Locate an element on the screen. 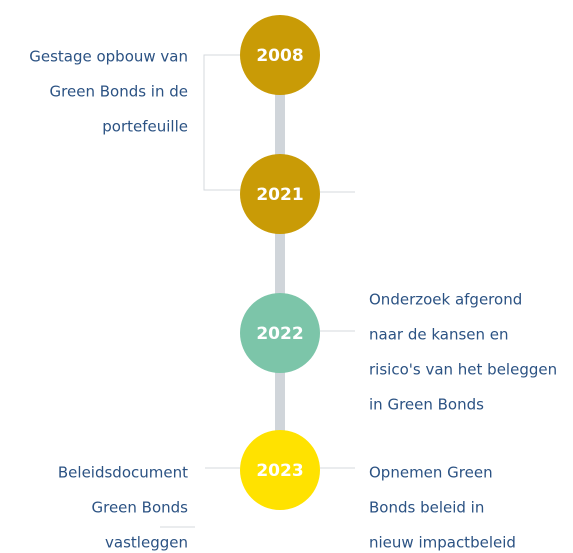 The image size is (573, 553). description: in Green Bonds is located at coordinates (426, 405).